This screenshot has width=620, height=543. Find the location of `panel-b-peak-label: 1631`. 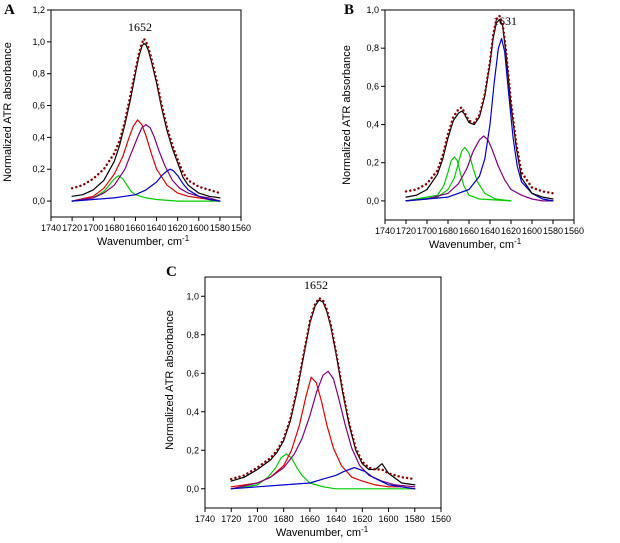

panel-b-peak-label: 1631 is located at coordinates (505, 21).